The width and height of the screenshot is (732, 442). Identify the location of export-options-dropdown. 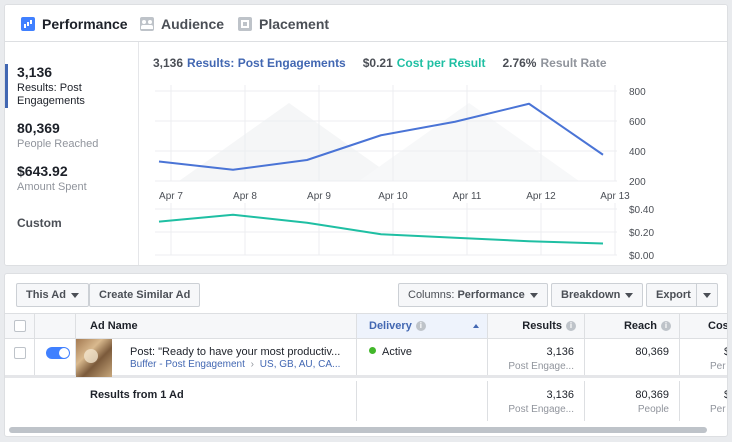
(707, 295).